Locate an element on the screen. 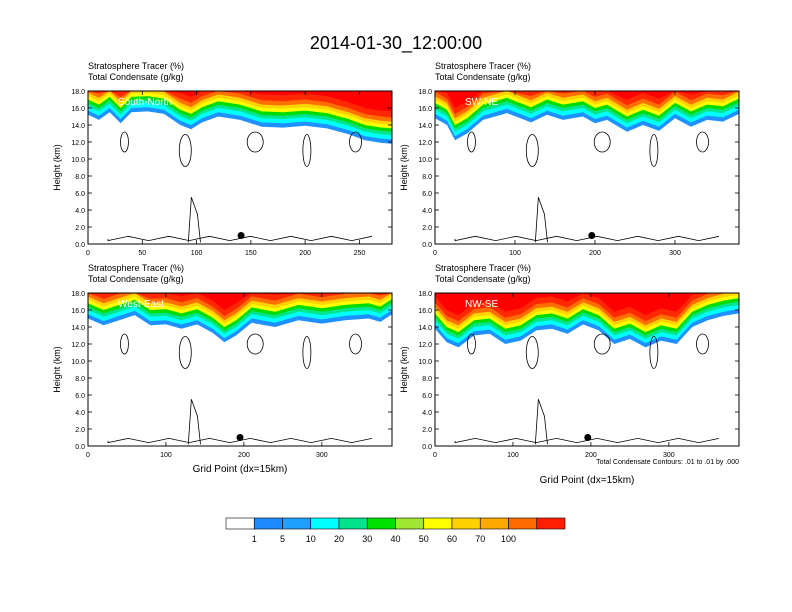 The image size is (792, 612). colorbar-label: 5 is located at coordinates (282, 539).